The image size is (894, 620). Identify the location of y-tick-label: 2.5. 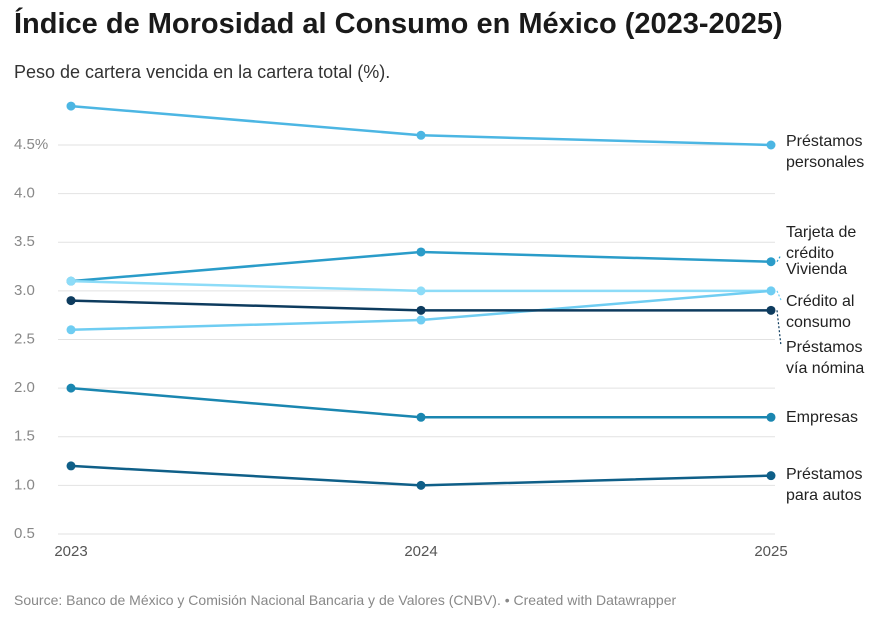
(24, 338).